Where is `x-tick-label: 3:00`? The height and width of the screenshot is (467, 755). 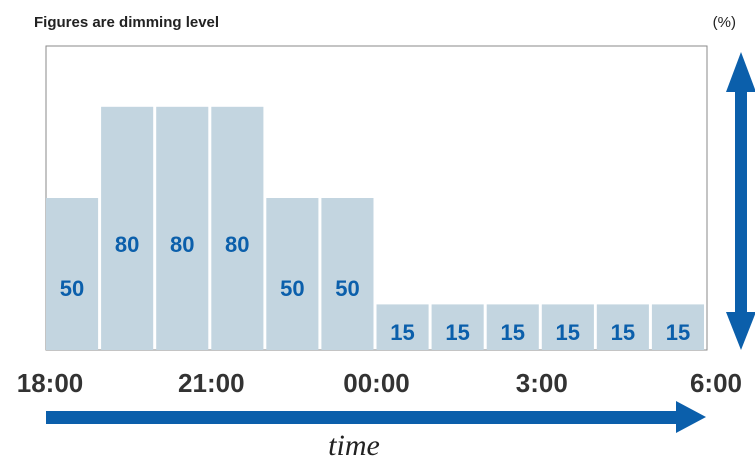 x-tick-label: 3:00 is located at coordinates (542, 383).